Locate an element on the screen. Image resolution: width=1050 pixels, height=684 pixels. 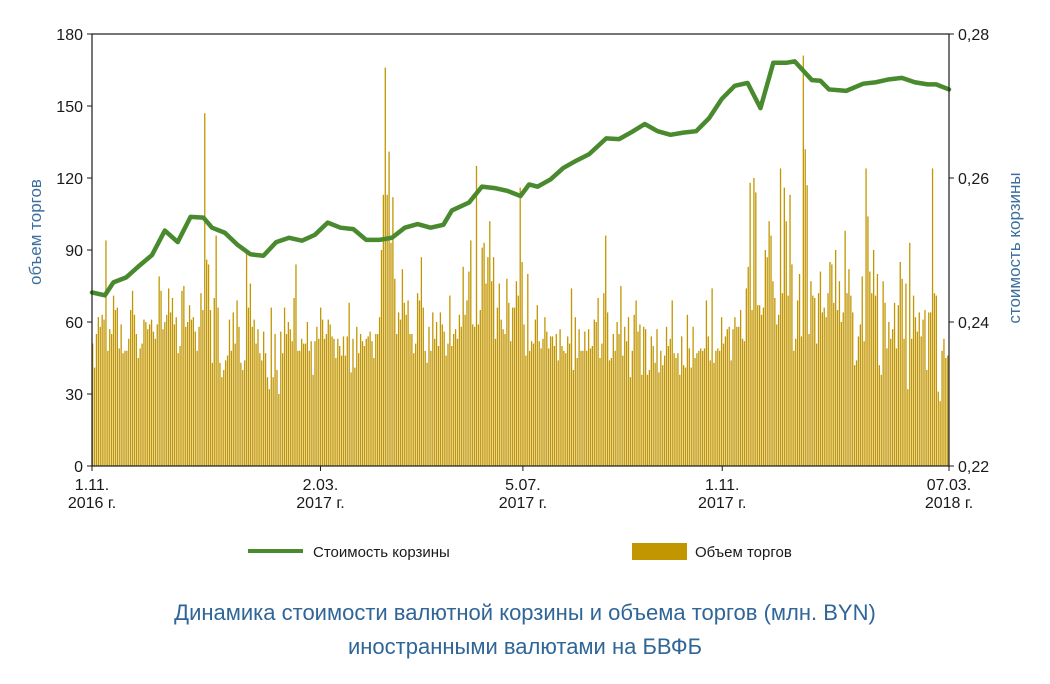
right-tick-label: 0,22 is located at coordinates (973, 467).